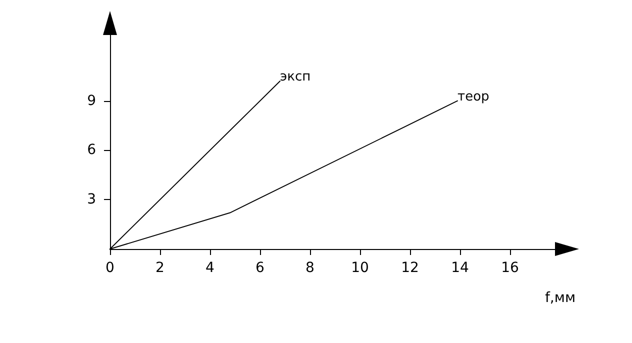 The image size is (632, 343). Describe the element at coordinates (360, 268) in the screenshot. I see `x-tick-label: 10` at that location.